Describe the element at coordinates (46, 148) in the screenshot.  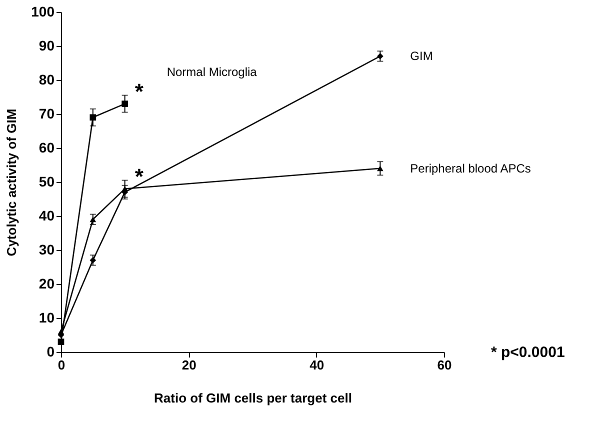
I see `y-tick-label: 60` at that location.